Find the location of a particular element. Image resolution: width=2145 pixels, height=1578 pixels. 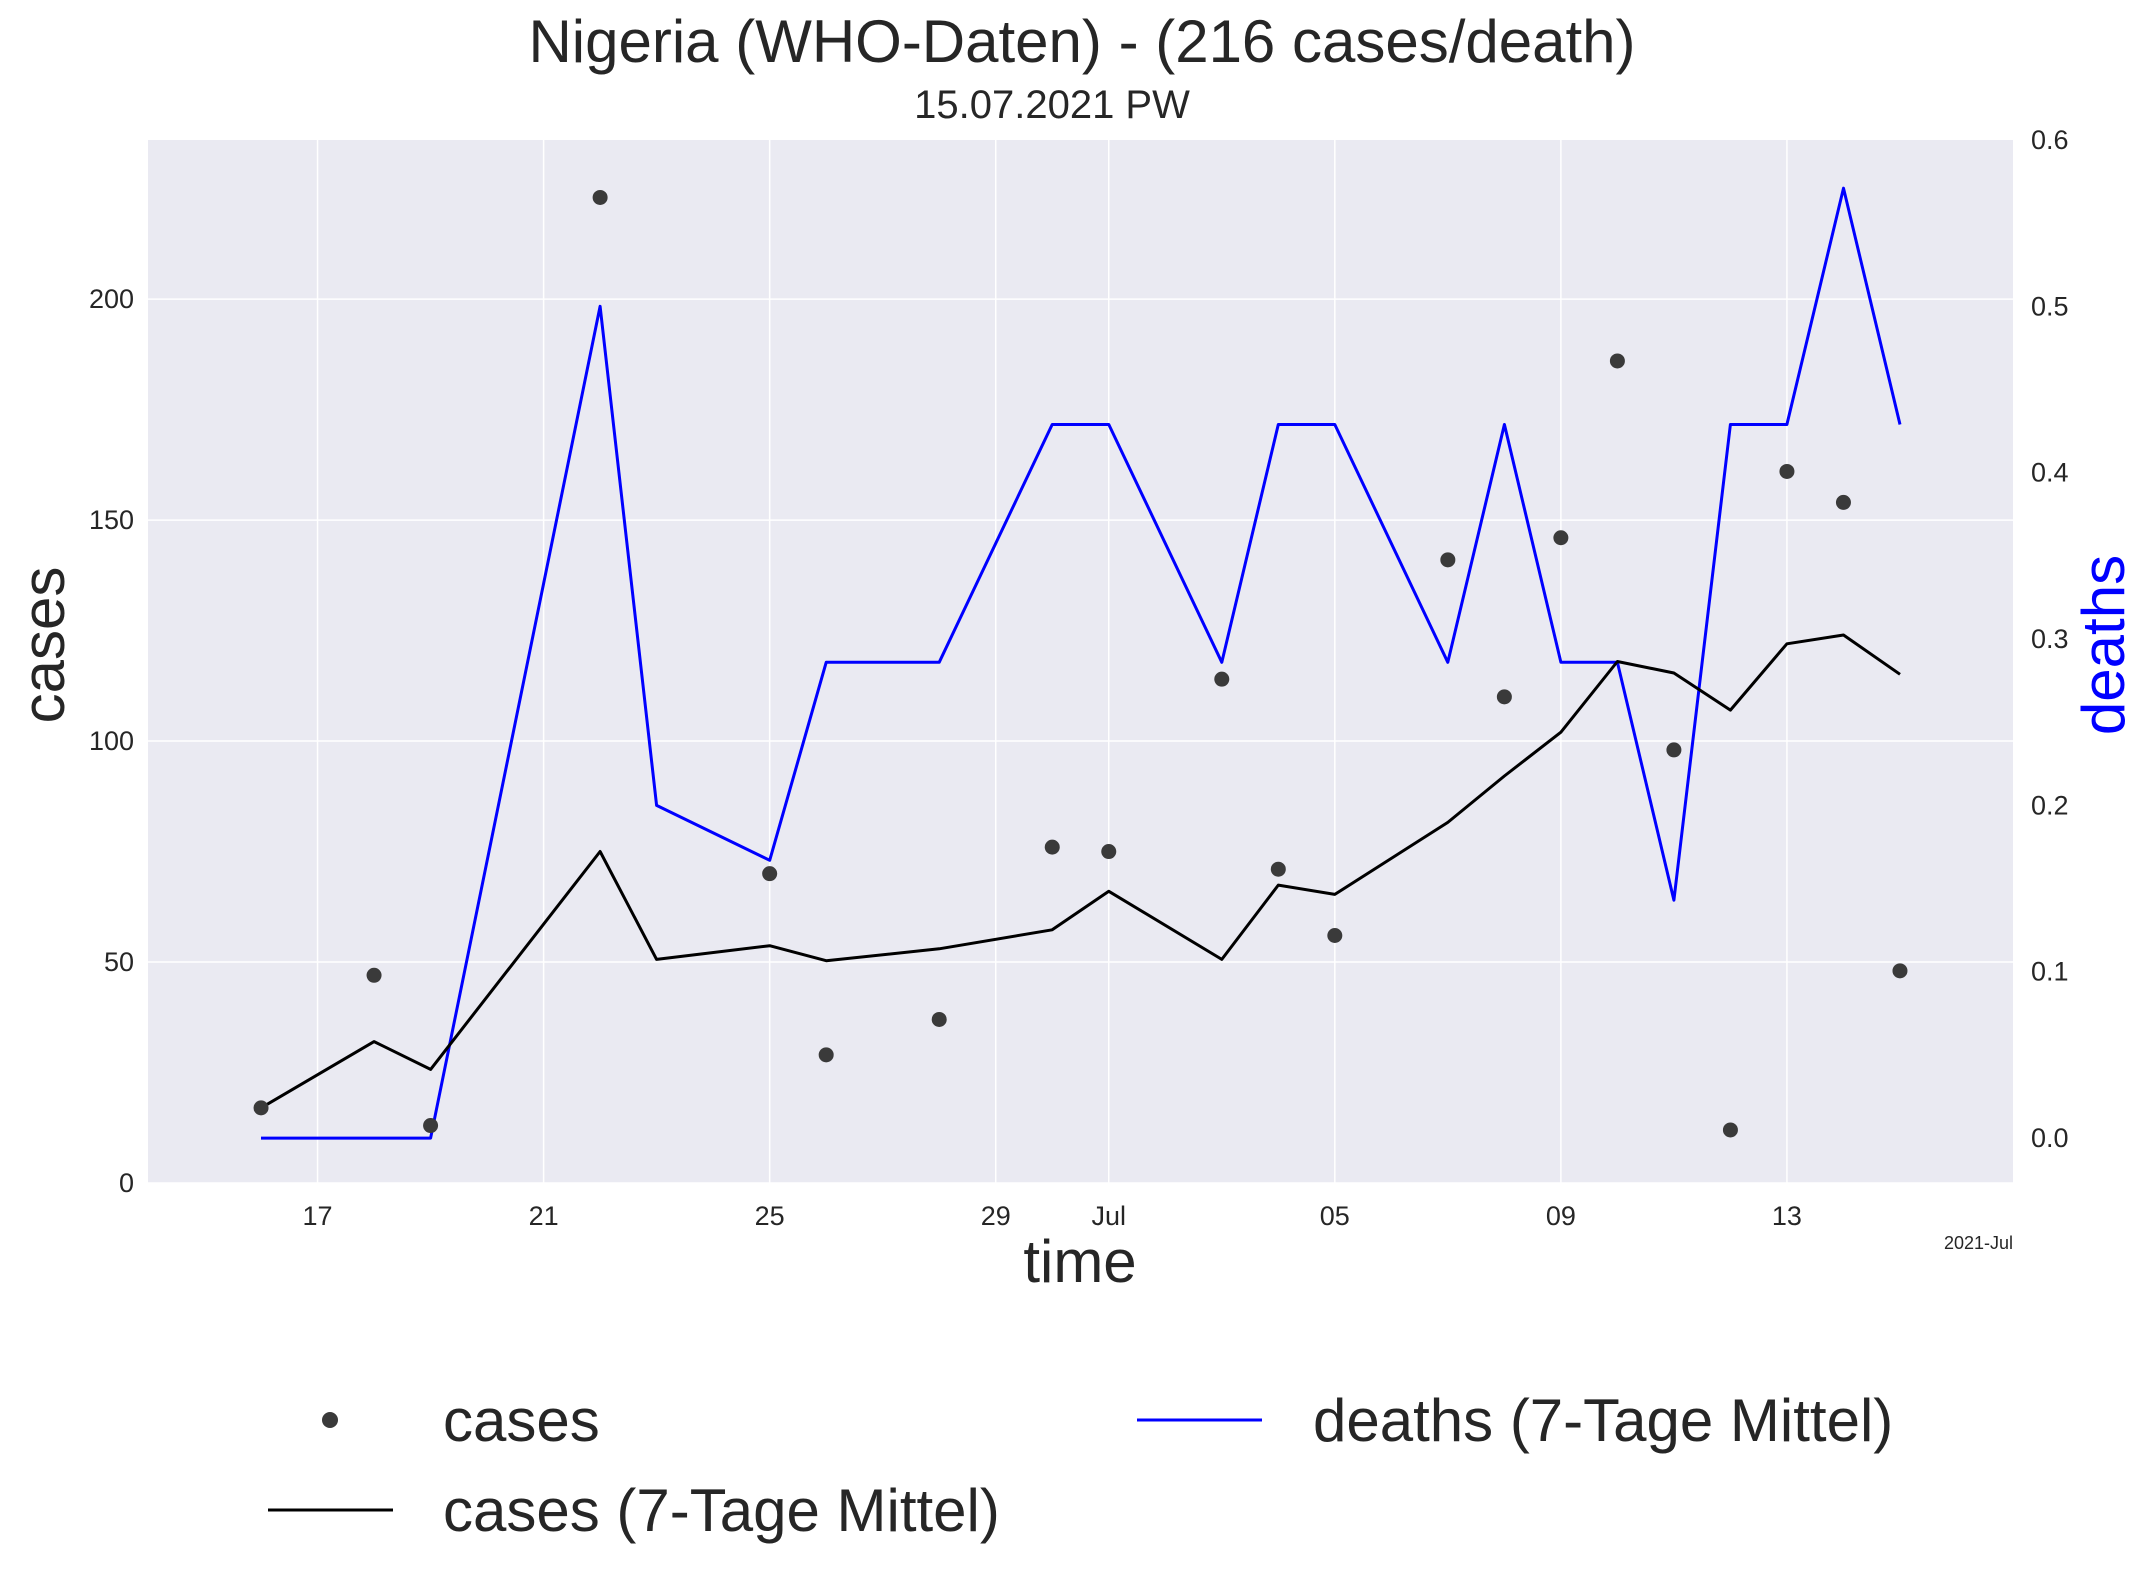

chart-title: Nigeria (WHO-Daten) - (216 cases/death) is located at coordinates (1081, 41).